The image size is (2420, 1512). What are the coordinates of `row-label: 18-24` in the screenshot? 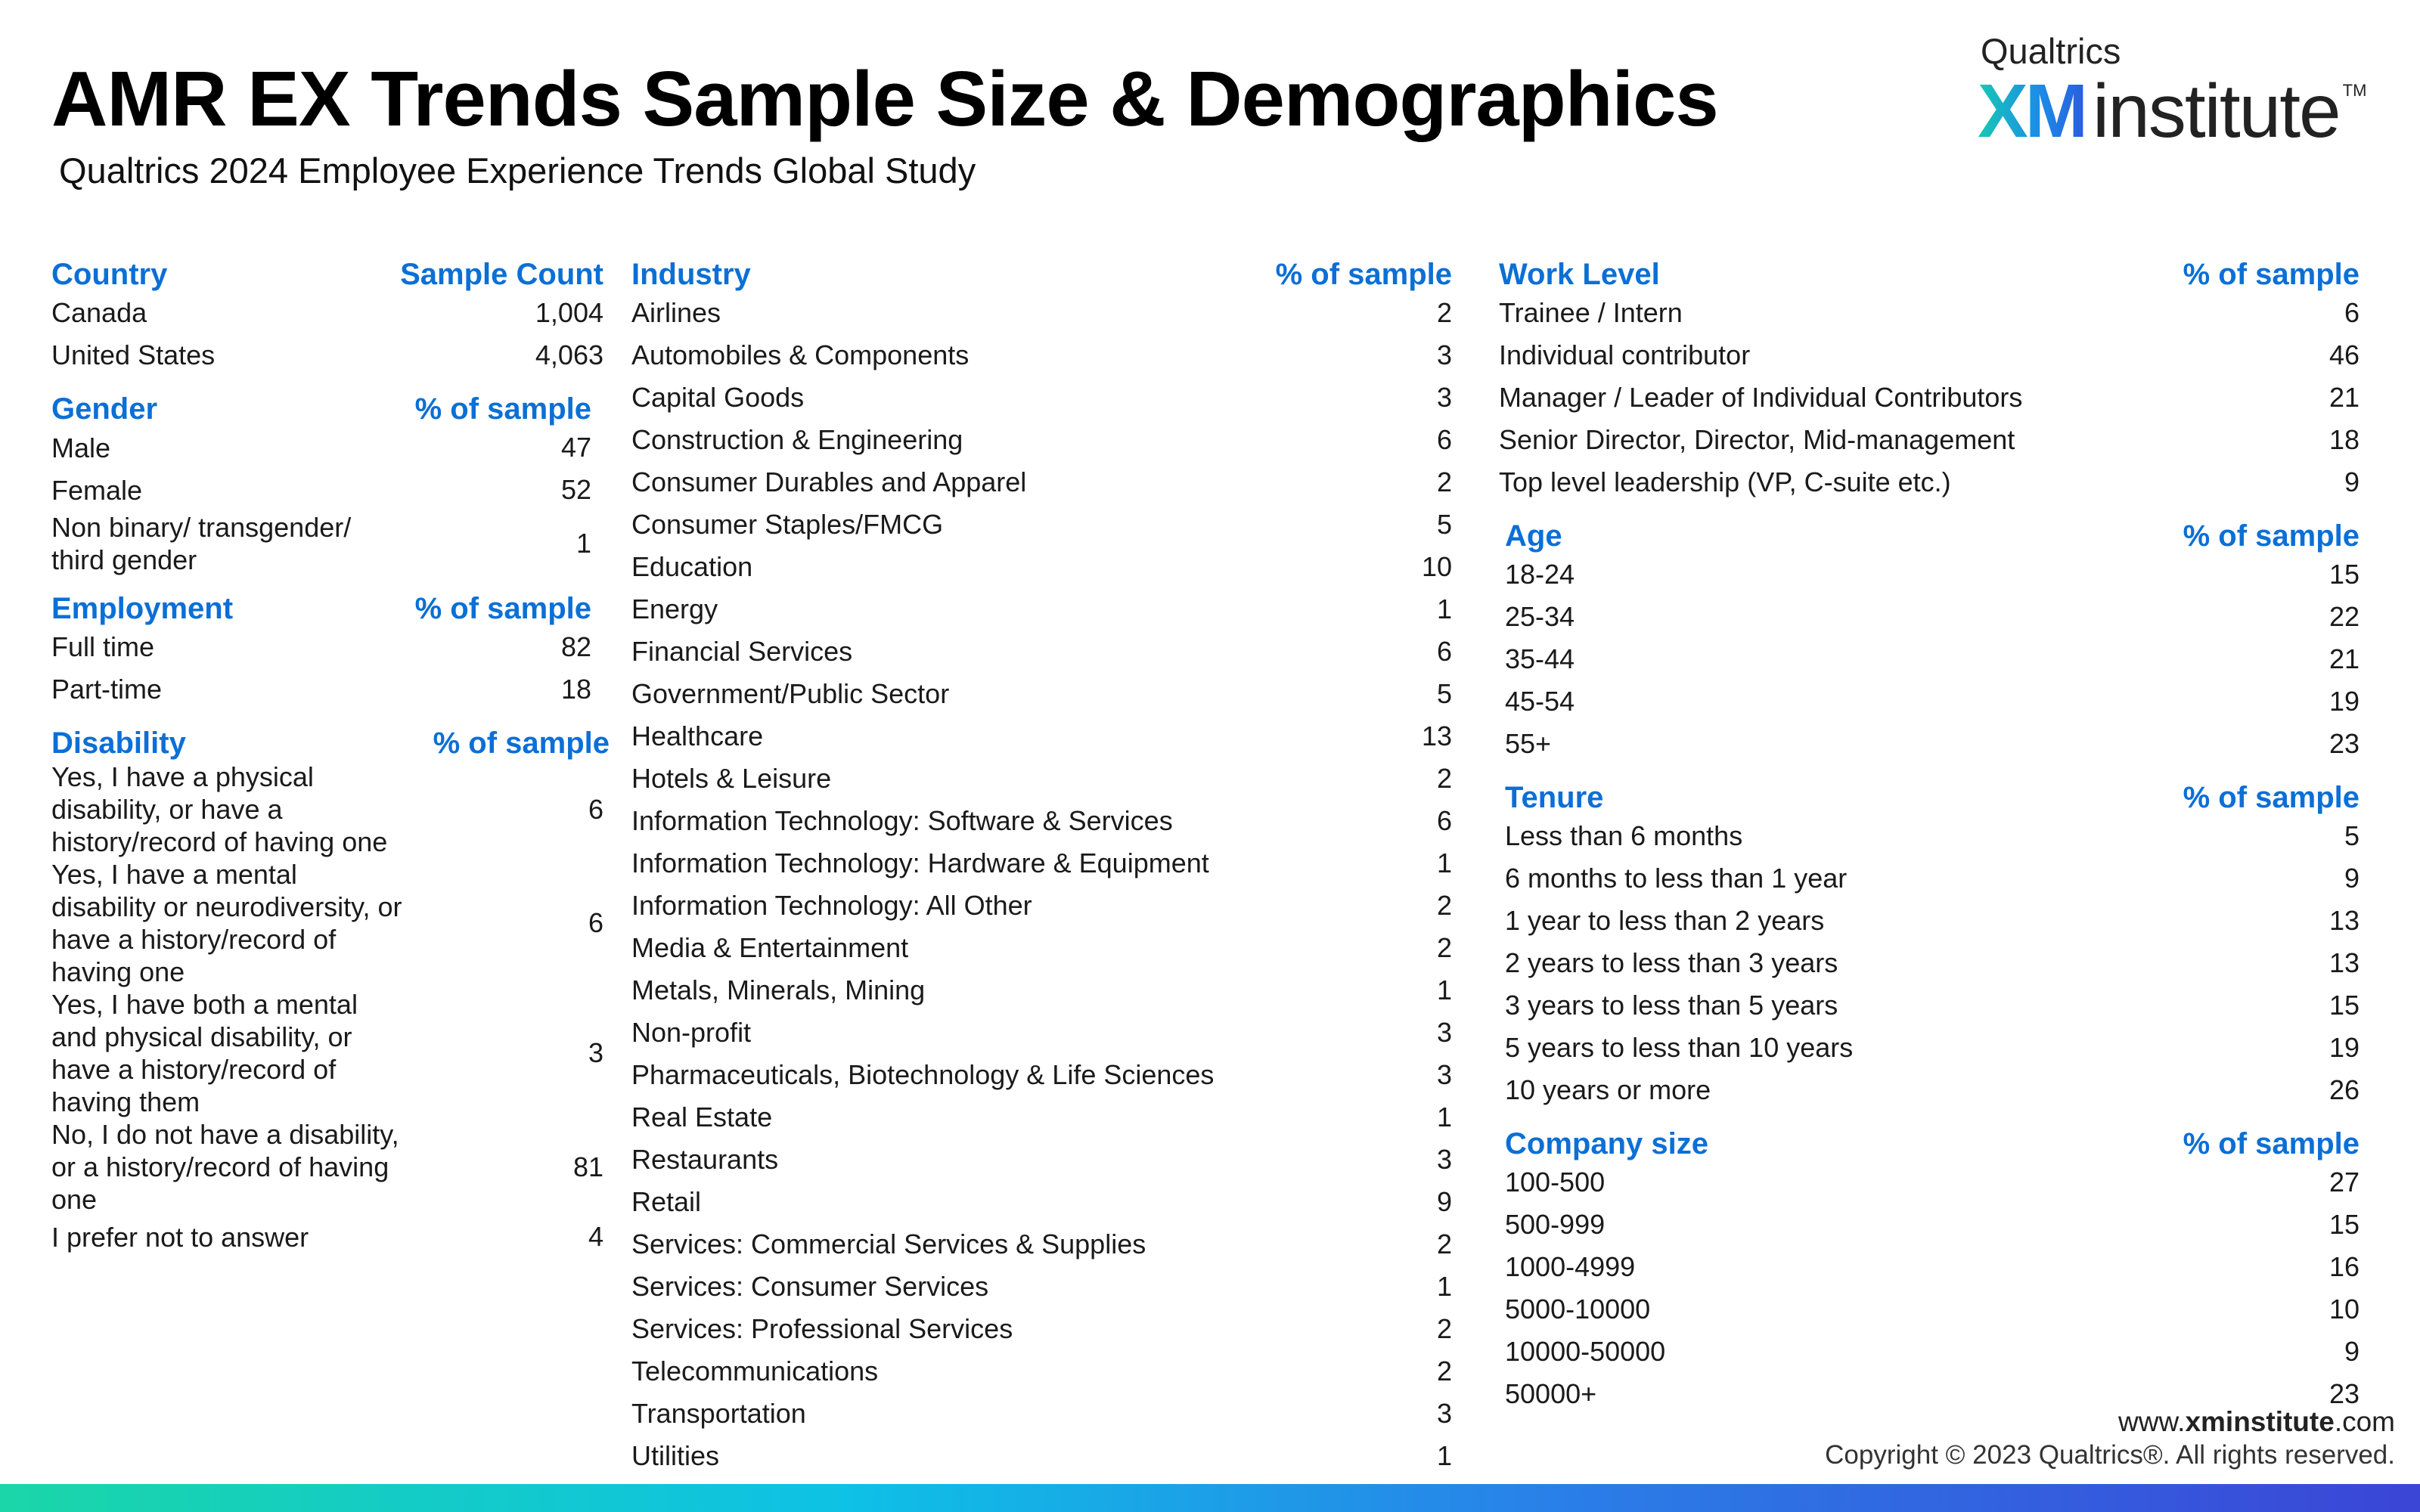 It's located at (1540, 574).